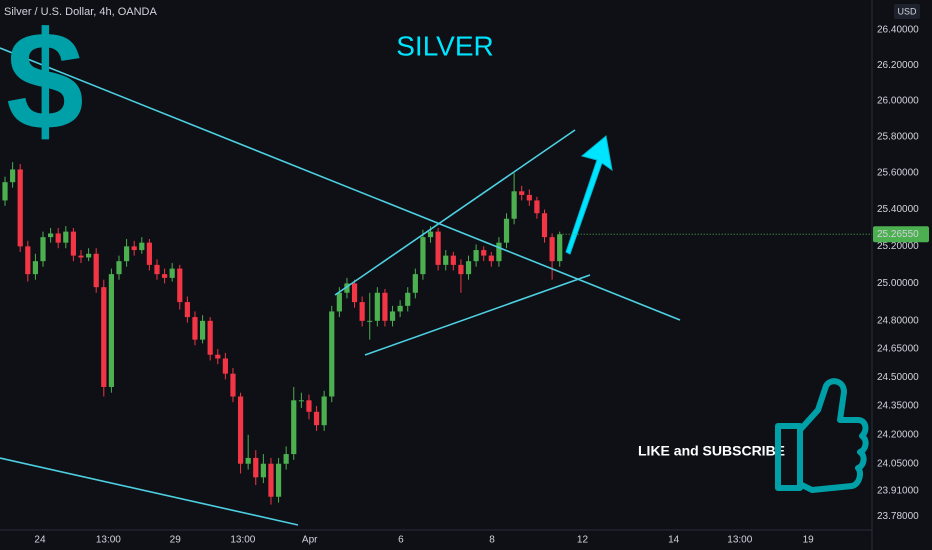  I want to click on y-tick-label: 26.20000, so click(898, 65).